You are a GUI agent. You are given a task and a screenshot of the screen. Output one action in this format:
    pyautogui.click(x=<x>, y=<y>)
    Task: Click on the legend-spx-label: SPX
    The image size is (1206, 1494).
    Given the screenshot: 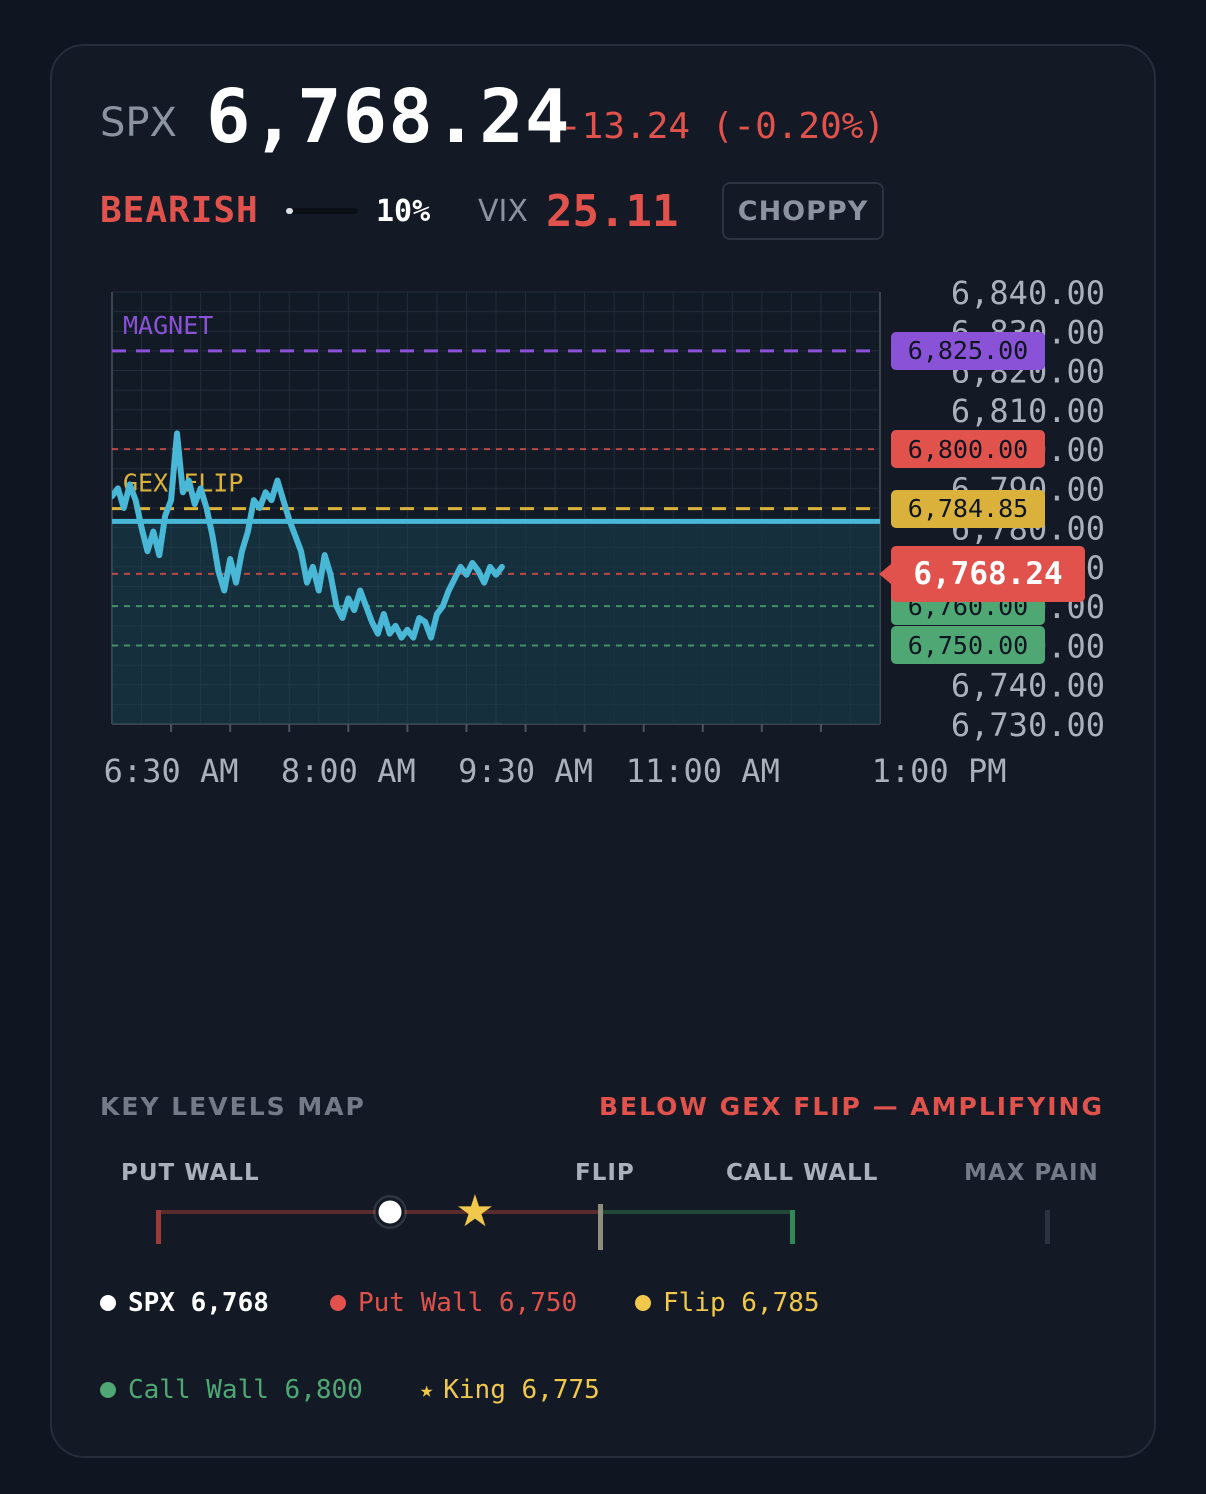 What is the action you would take?
    pyautogui.click(x=151, y=1303)
    